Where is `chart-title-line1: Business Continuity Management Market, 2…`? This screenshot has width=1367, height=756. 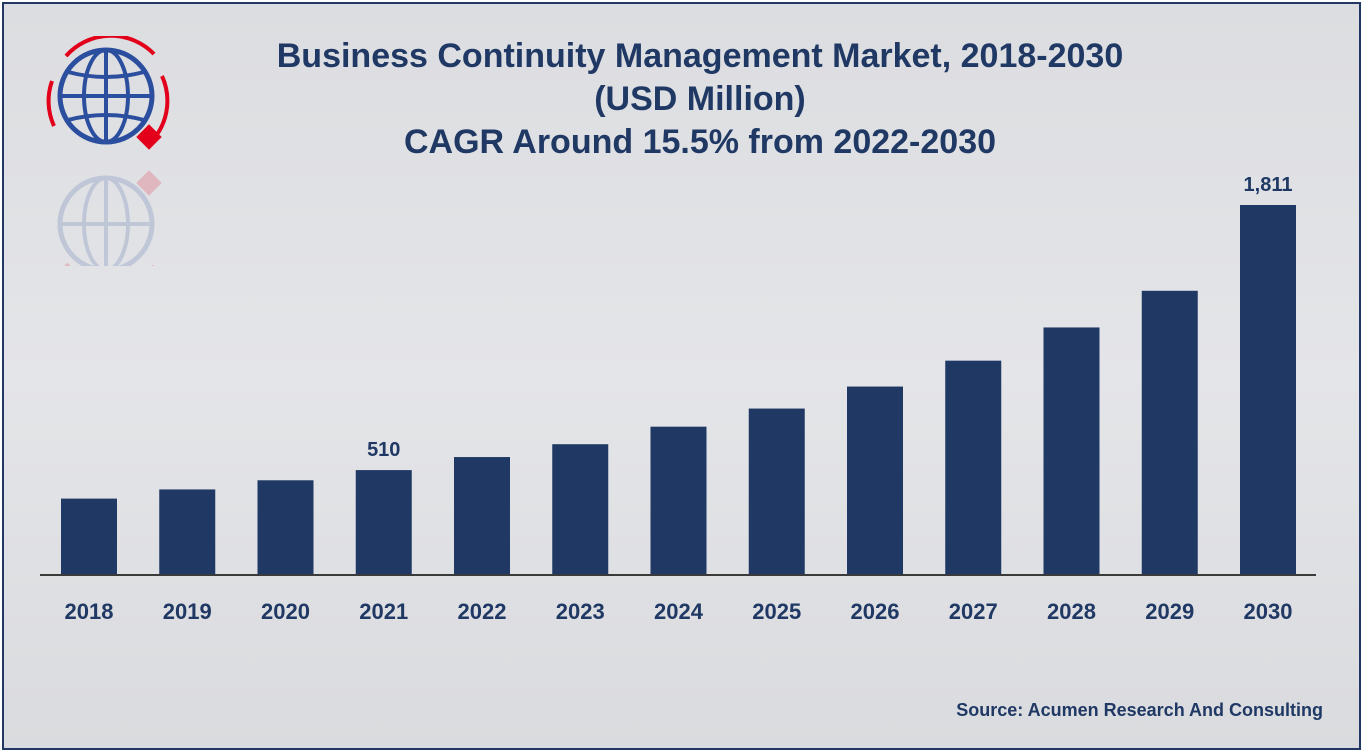
chart-title-line1: Business Continuity Management Market, 2… is located at coordinates (700, 56).